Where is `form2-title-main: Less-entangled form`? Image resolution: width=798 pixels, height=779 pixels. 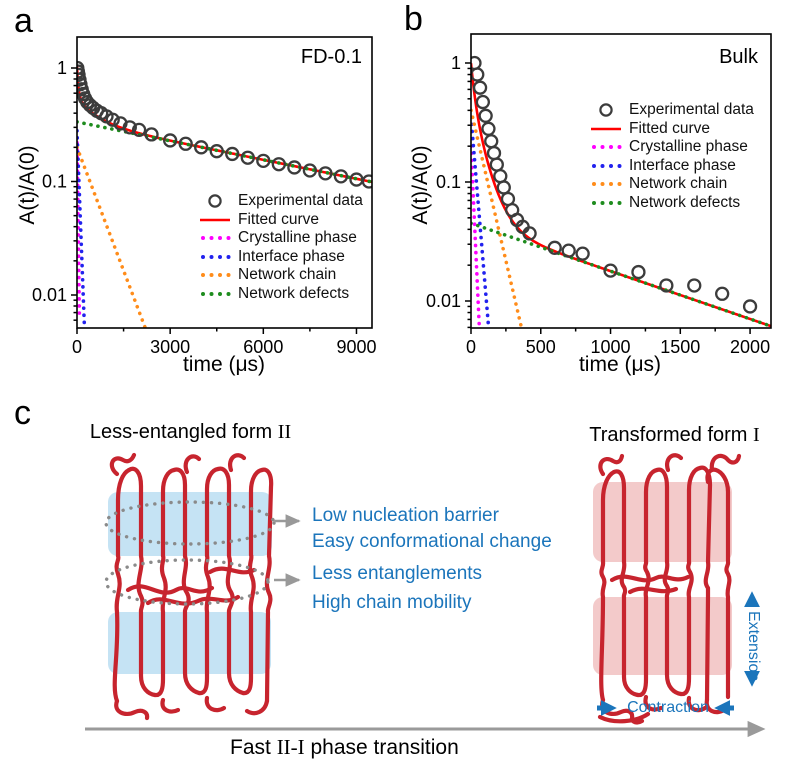
form2-title-main: Less-entangled form is located at coordinates (183, 432).